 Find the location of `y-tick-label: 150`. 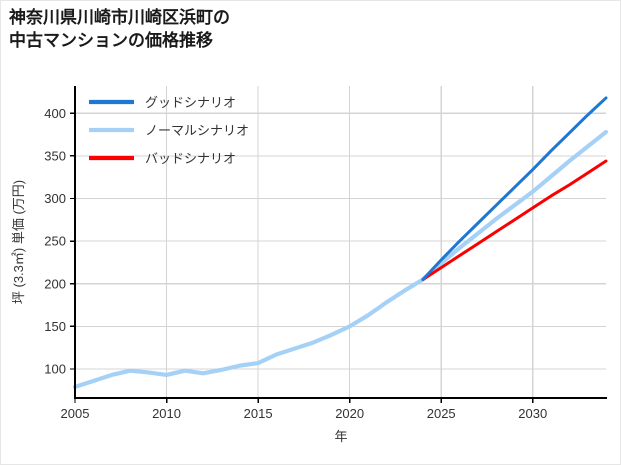

y-tick-label: 150 is located at coordinates (55, 326).